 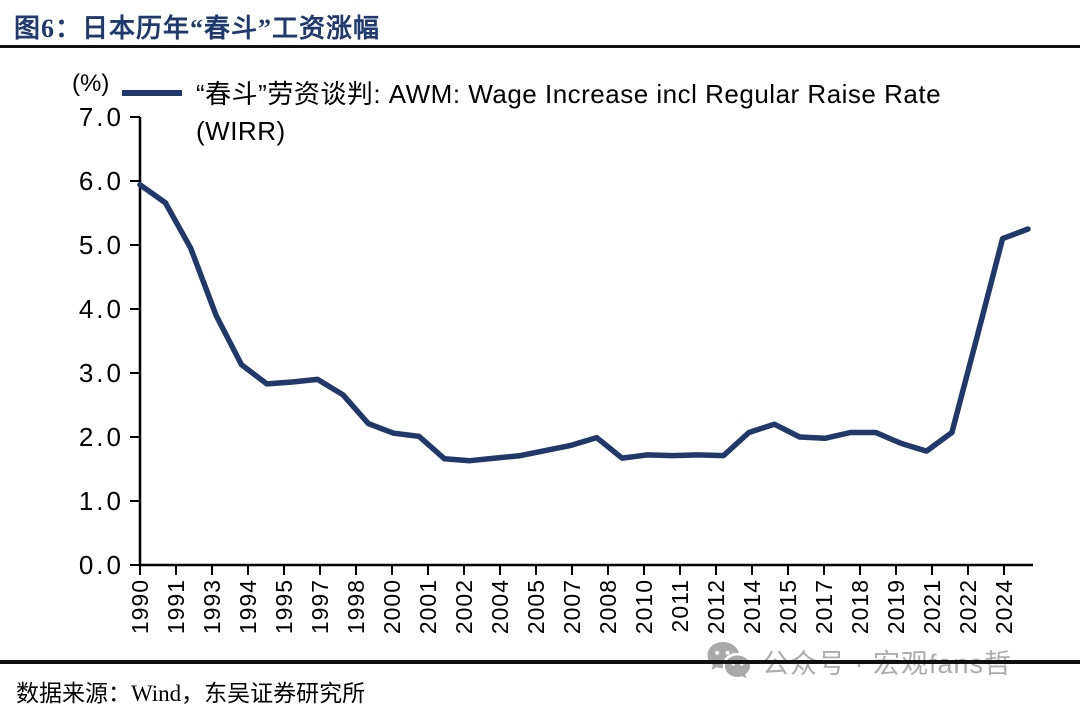 I want to click on y-tick-label: 3.0, so click(x=101, y=373).